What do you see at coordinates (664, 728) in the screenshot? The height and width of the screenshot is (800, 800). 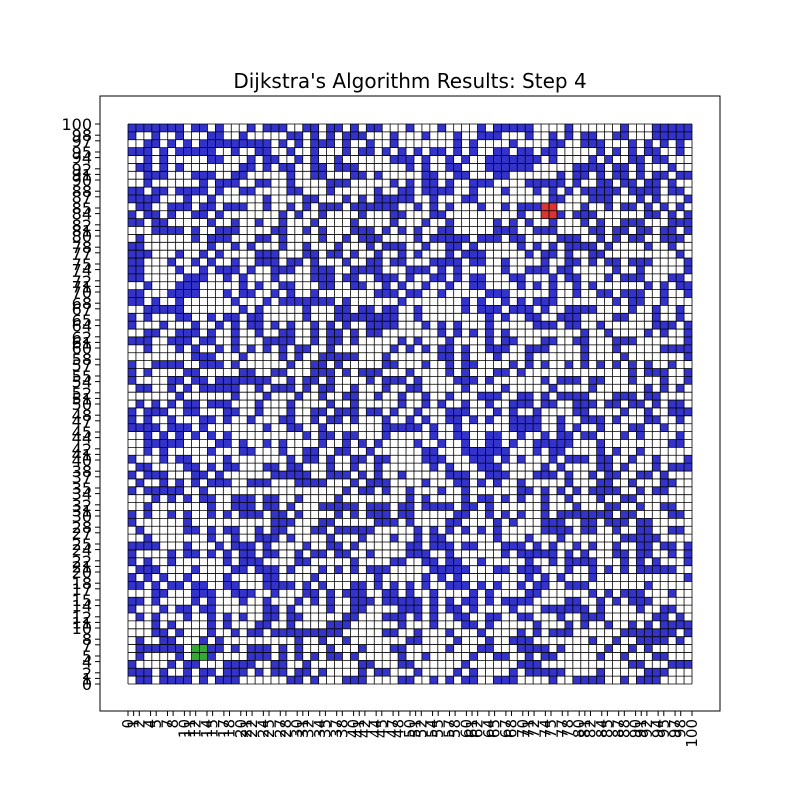 I see `x-tick-label: 95` at bounding box center [664, 728].